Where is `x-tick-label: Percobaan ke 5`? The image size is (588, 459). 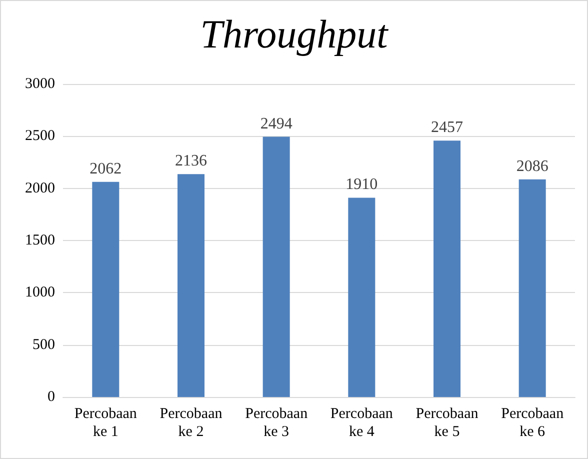
x-tick-label: Percobaan ke 5 is located at coordinates (447, 423).